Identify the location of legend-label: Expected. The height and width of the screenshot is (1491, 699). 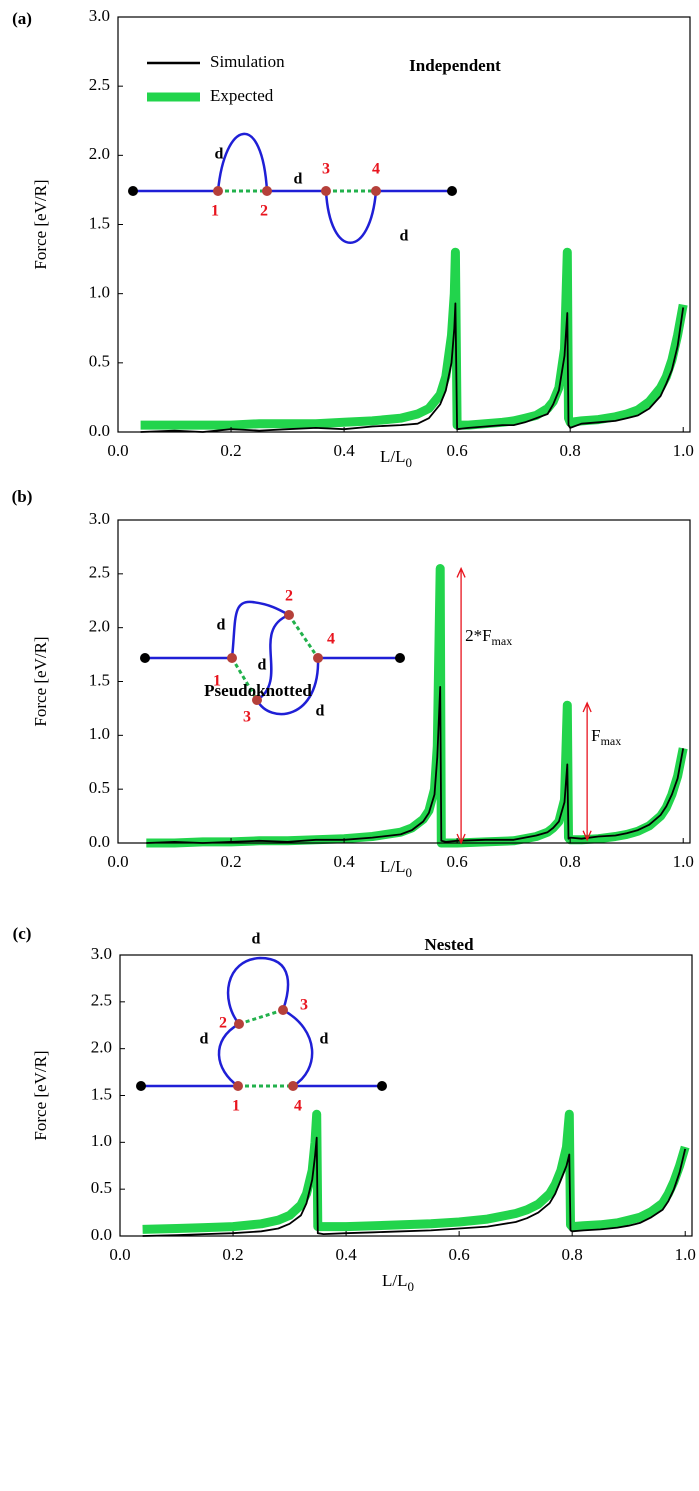
(242, 95).